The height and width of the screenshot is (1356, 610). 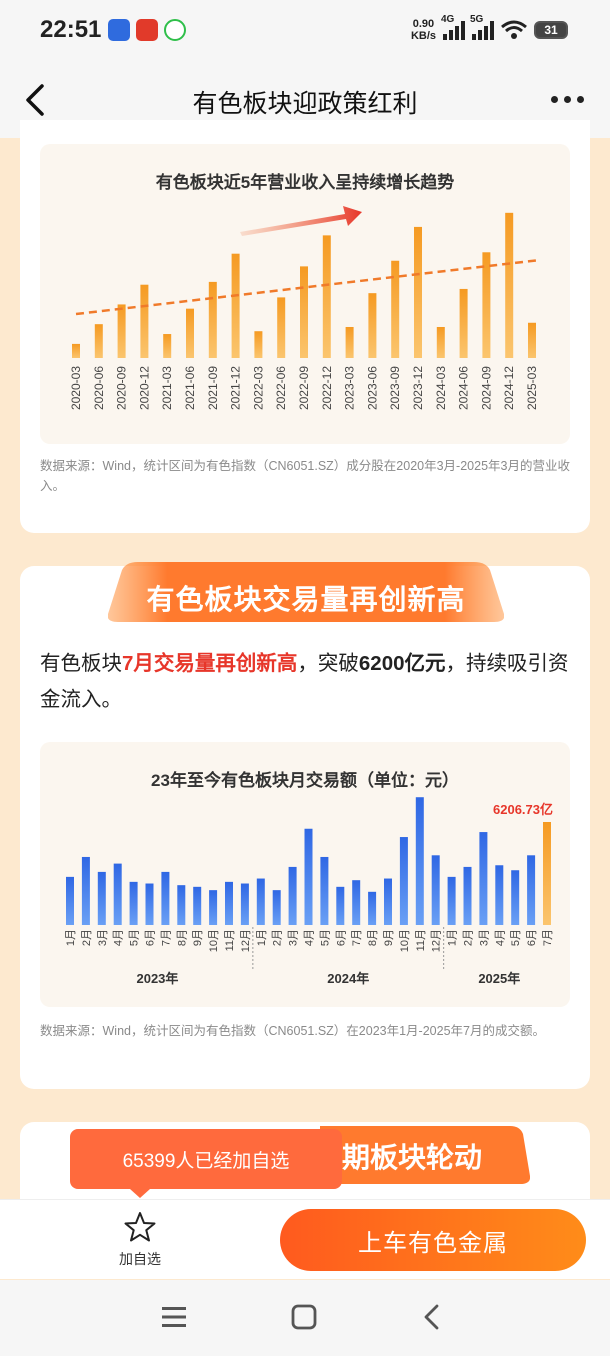 I want to click on fav-count-tooltip: 65399人已经加自选, so click(x=206, y=1159).